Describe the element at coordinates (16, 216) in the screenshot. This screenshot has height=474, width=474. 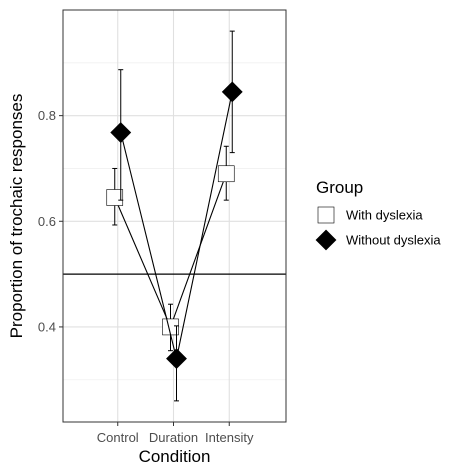
I see `y-axis-title: Proportion of trochaic responses` at that location.